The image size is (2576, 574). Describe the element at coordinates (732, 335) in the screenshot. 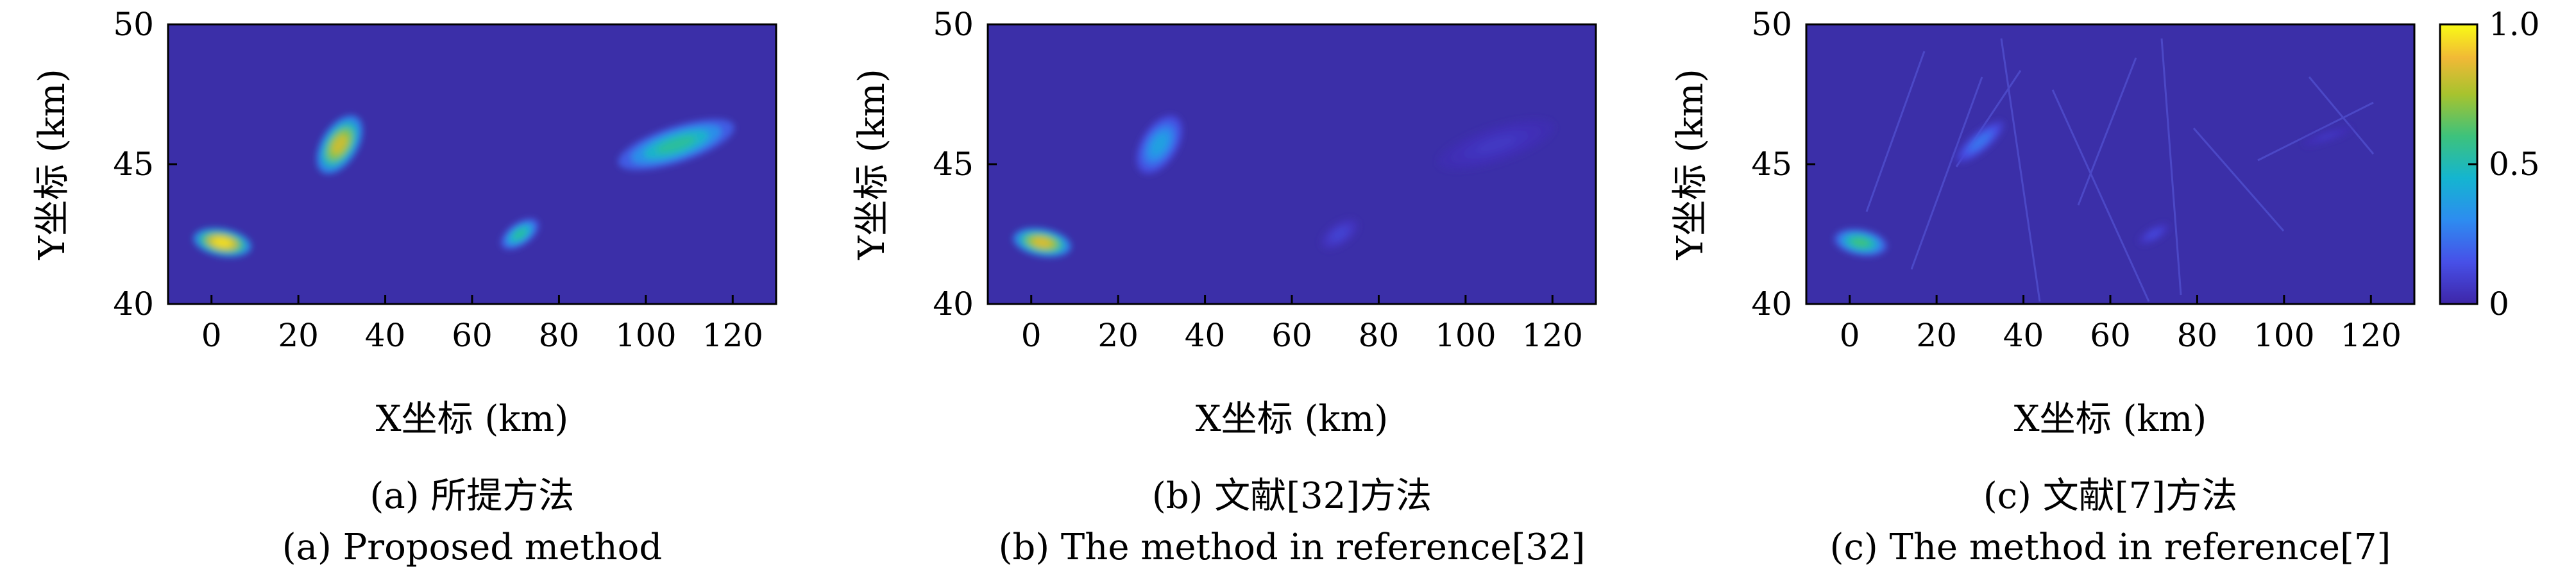

I see `panel-a-xtick-label-7: 120` at that location.